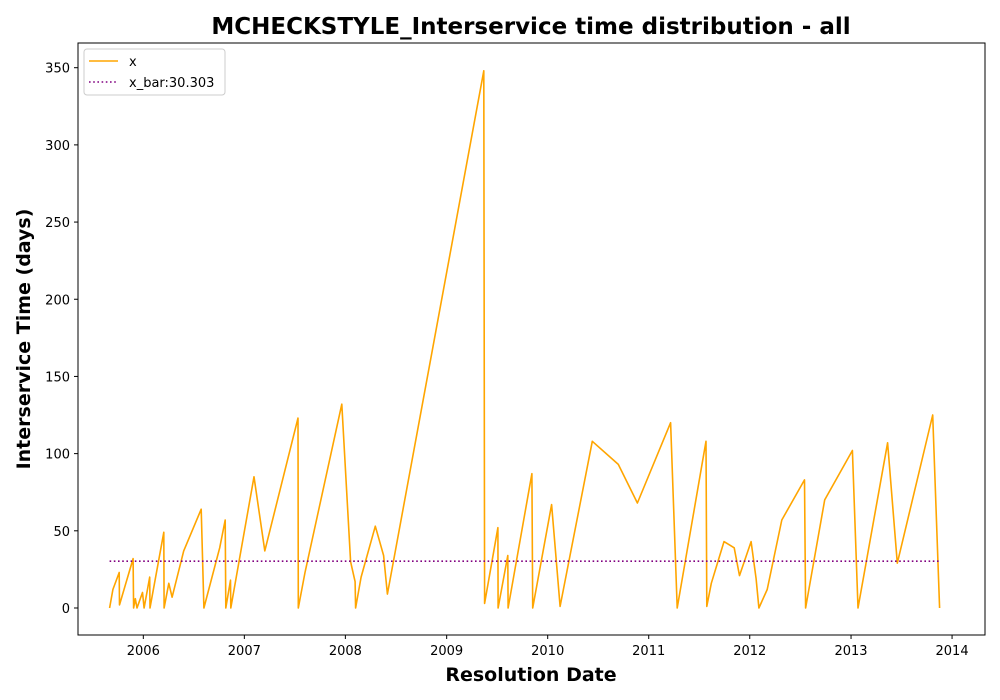 The height and width of the screenshot is (700, 1000). What do you see at coordinates (530, 675) in the screenshot?
I see `x-axis-label: Resolution Date` at bounding box center [530, 675].